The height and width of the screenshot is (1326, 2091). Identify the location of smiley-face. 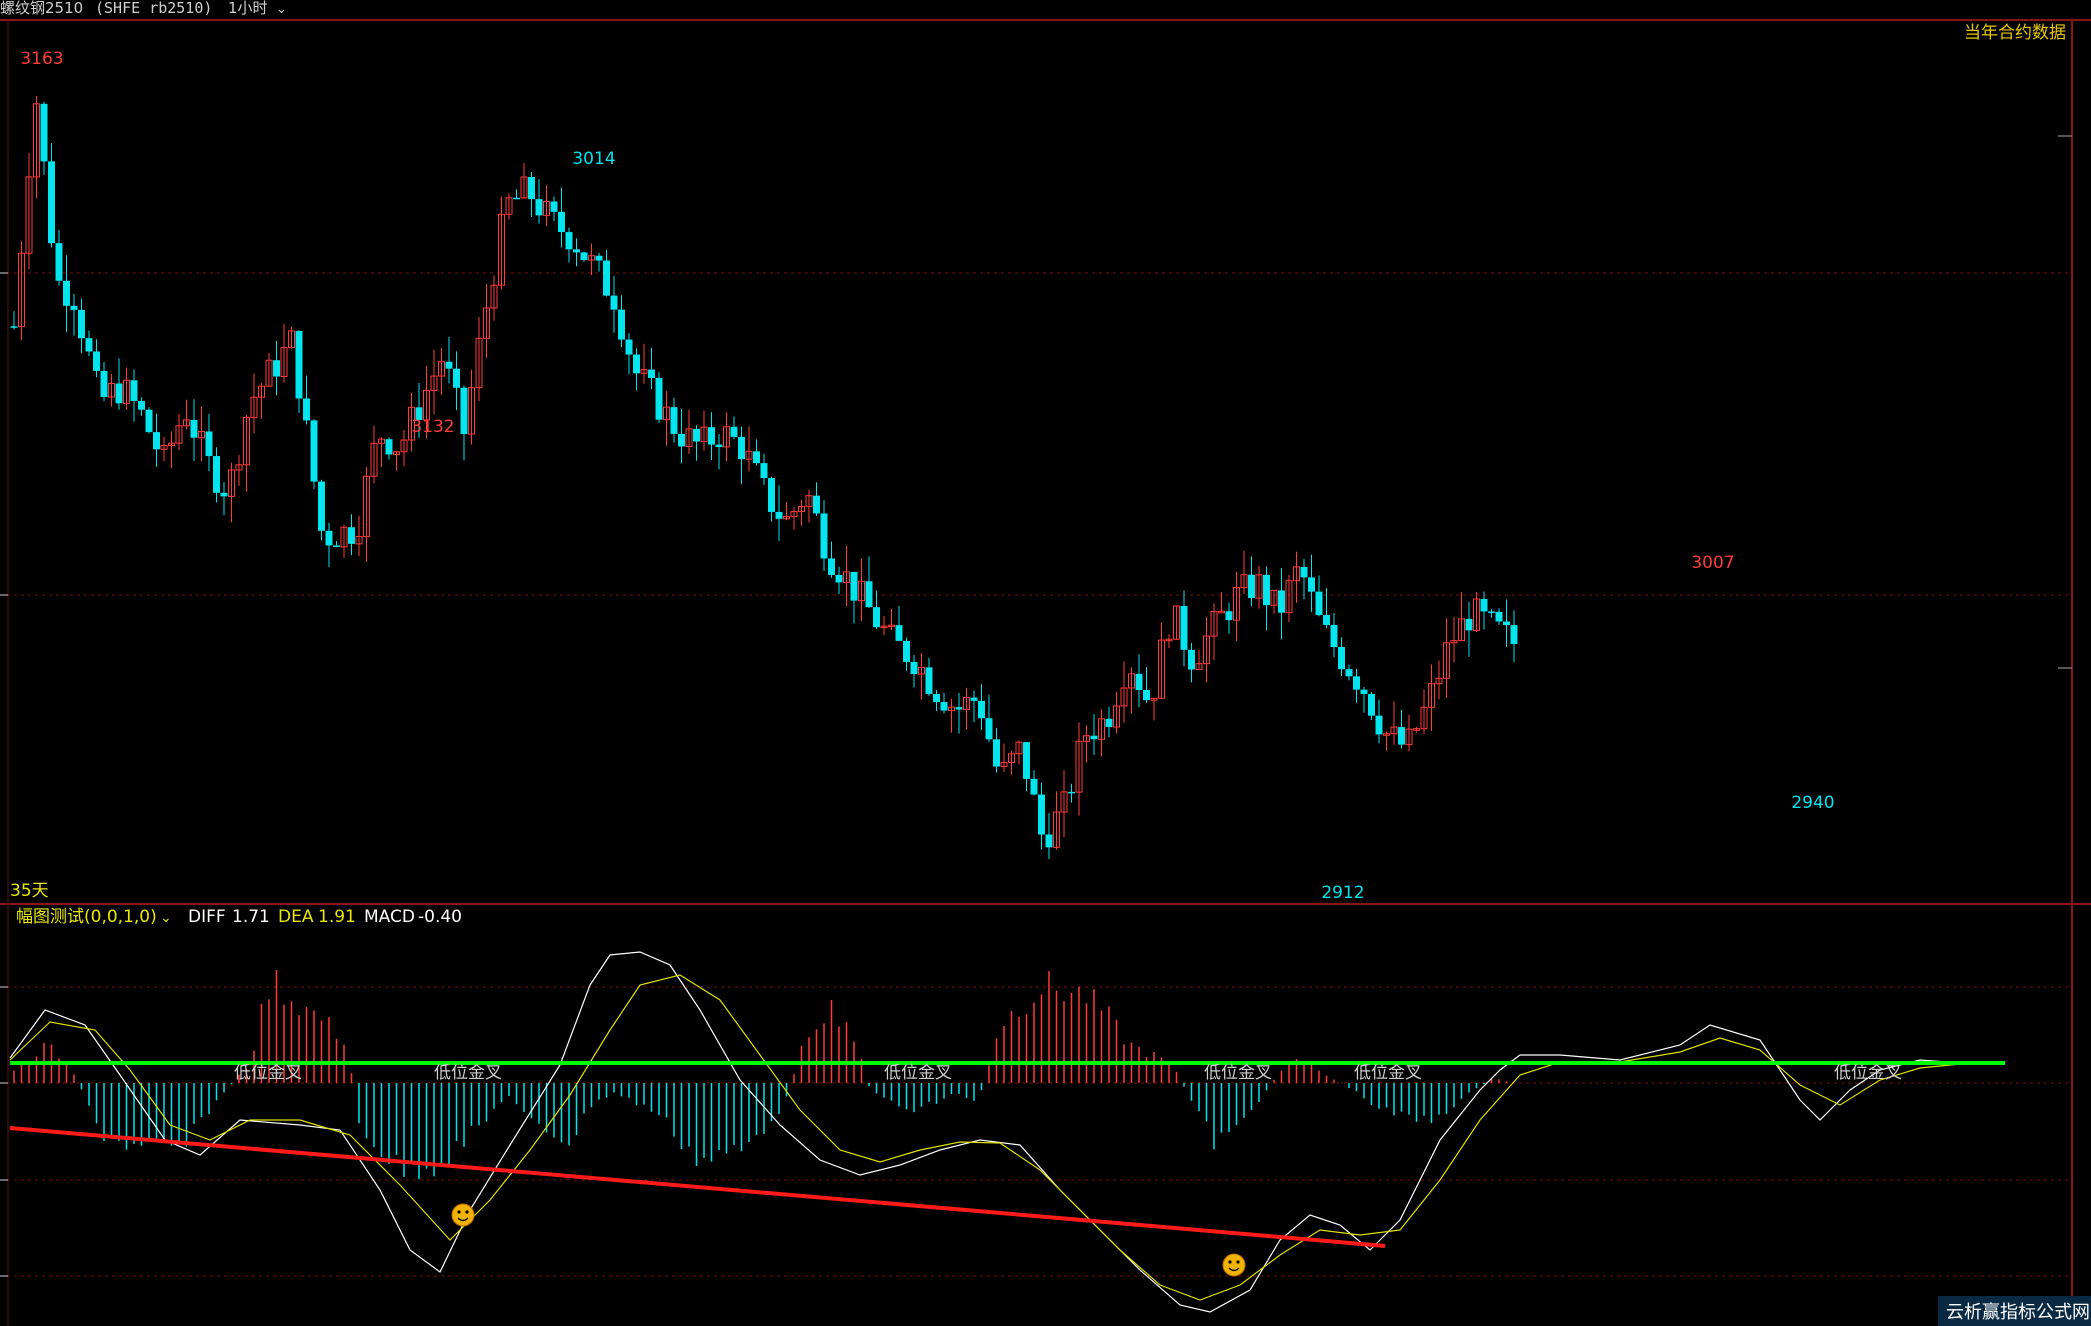
(1234, 1265).